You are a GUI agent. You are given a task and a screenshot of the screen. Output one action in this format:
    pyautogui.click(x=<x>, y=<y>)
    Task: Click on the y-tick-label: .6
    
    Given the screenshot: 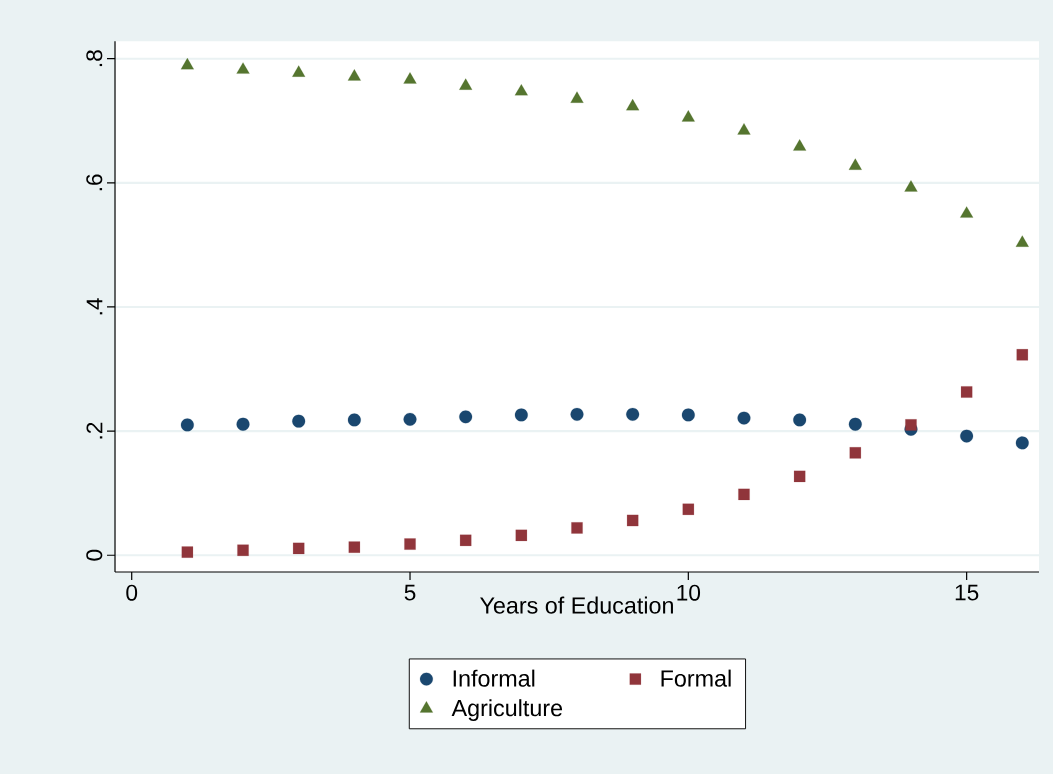 What is the action you would take?
    pyautogui.click(x=94, y=182)
    